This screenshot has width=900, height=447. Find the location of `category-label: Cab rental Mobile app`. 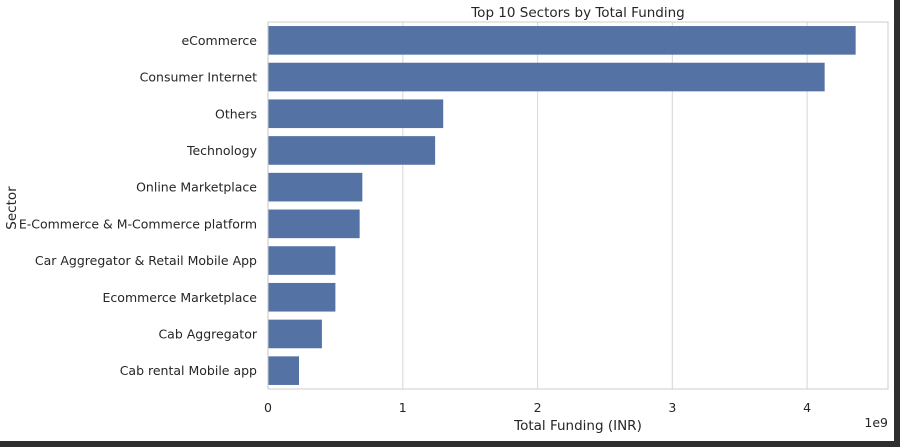

category-label: Cab rental Mobile app is located at coordinates (188, 370).